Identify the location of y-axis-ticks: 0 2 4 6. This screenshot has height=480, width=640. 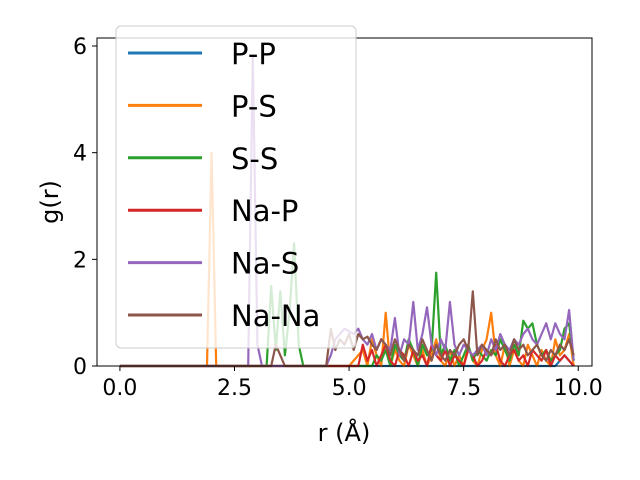
(85, 207).